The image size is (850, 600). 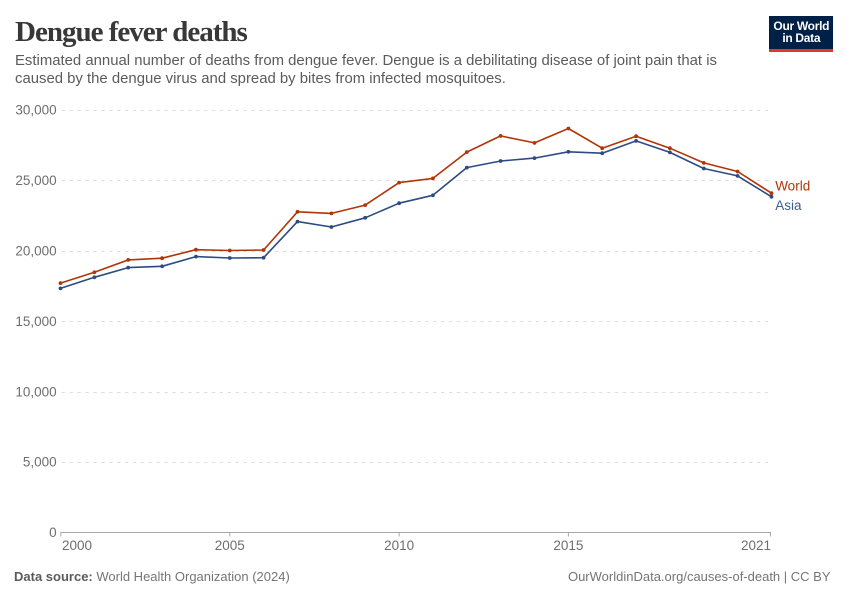 What do you see at coordinates (35, 321) in the screenshot?
I see `svg-text: 15,000` at bounding box center [35, 321].